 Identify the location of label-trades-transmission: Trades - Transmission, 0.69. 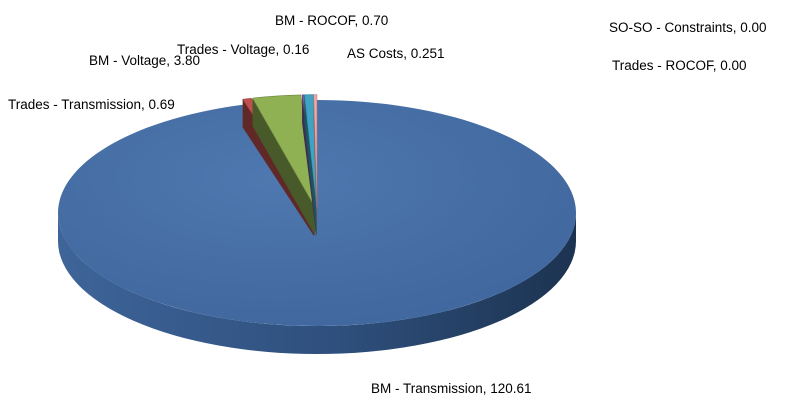
(91, 104).